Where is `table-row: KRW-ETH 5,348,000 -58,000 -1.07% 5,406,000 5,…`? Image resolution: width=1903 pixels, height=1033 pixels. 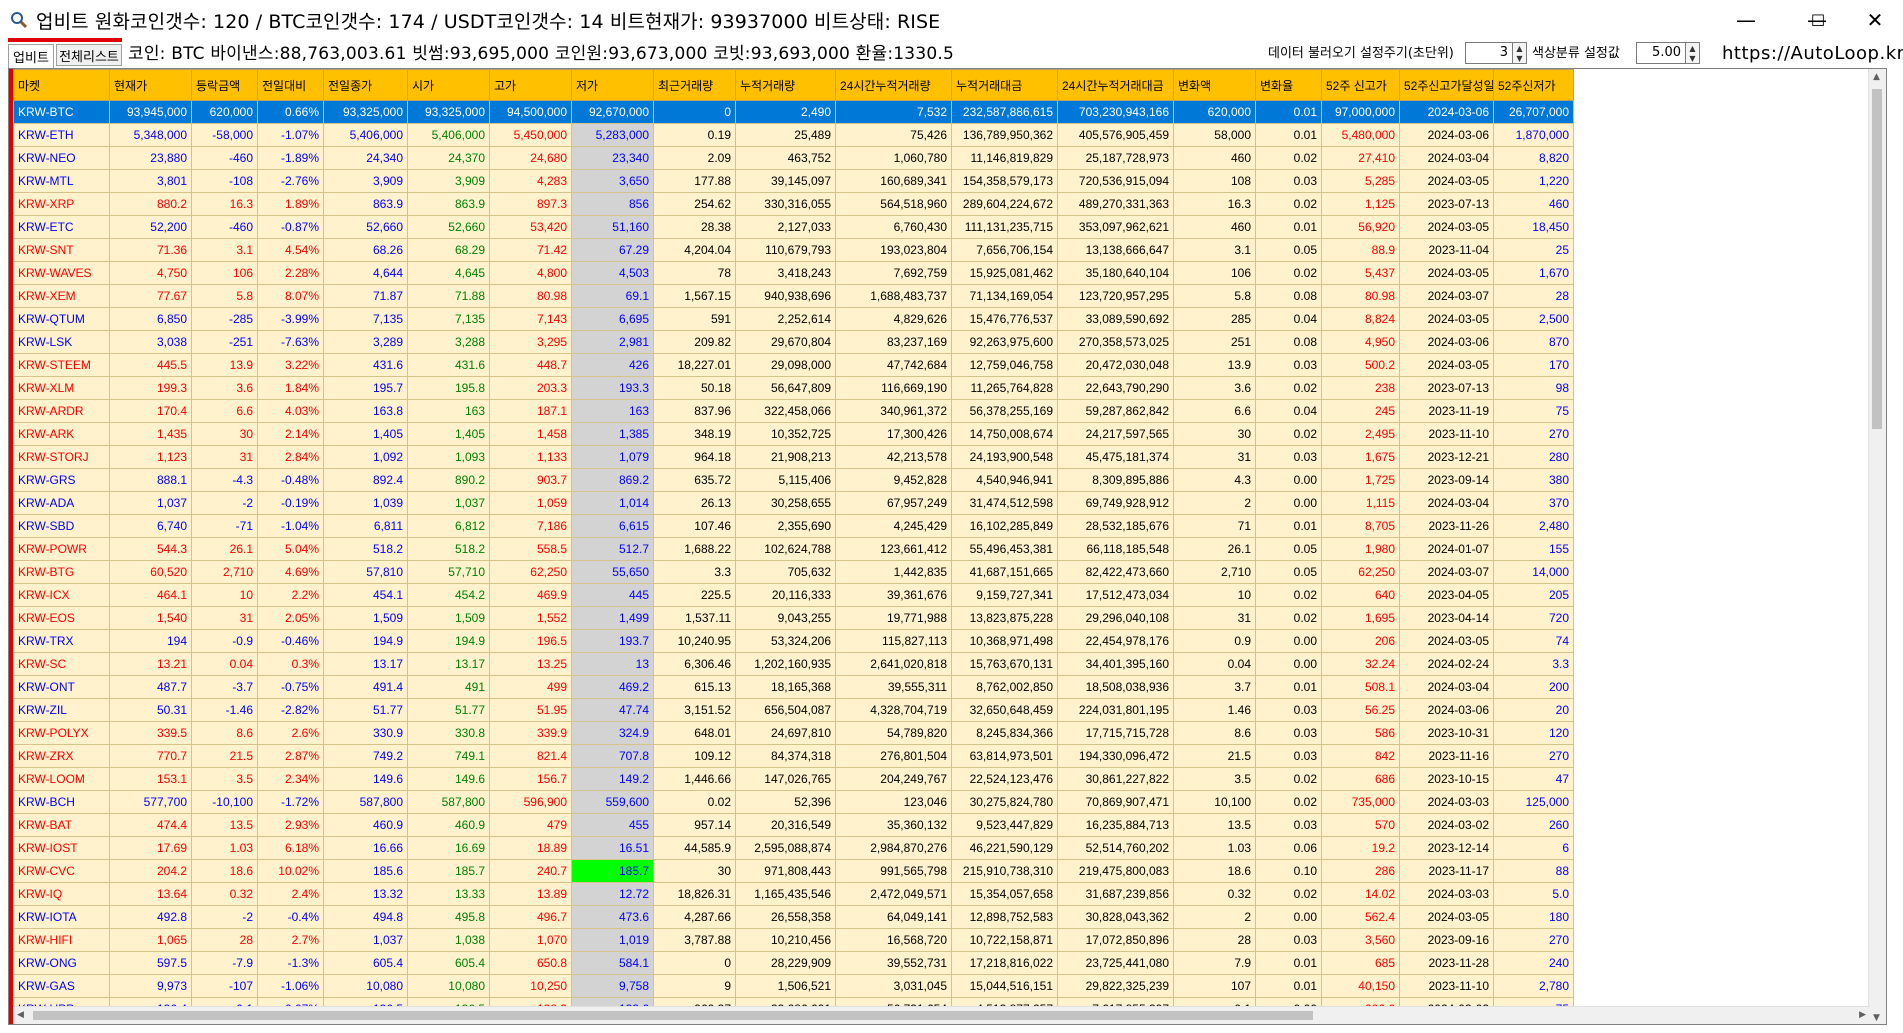
table-row: KRW-ETH 5,348,000 -58,000 -1.07% 5,406,000 5,… is located at coordinates (793, 135).